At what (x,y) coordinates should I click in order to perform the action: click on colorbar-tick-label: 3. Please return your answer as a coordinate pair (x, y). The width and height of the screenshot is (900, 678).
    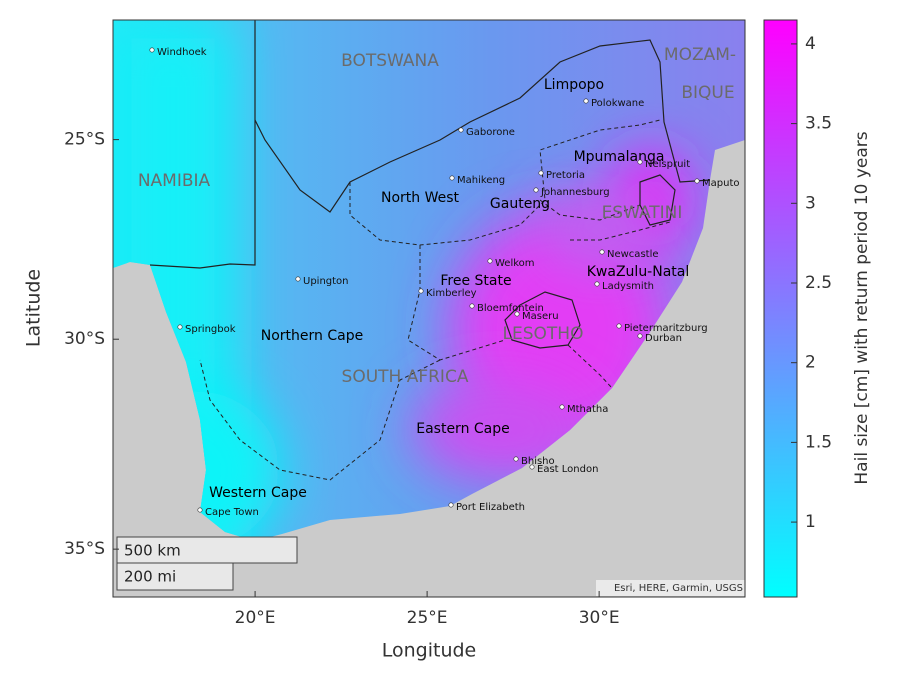
    Looking at the image, I should click on (810, 203).